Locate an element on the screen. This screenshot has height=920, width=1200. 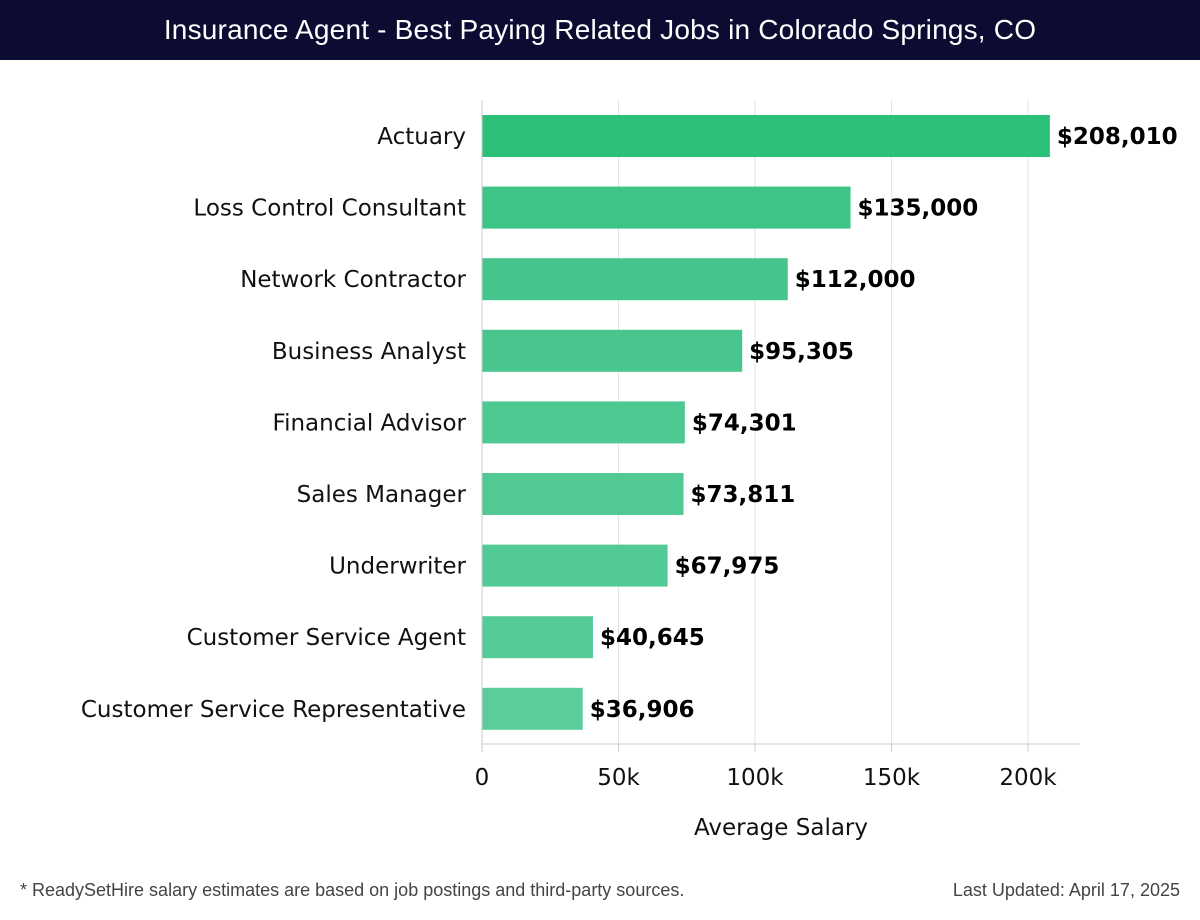
value-label: $74,301 is located at coordinates (744, 423).